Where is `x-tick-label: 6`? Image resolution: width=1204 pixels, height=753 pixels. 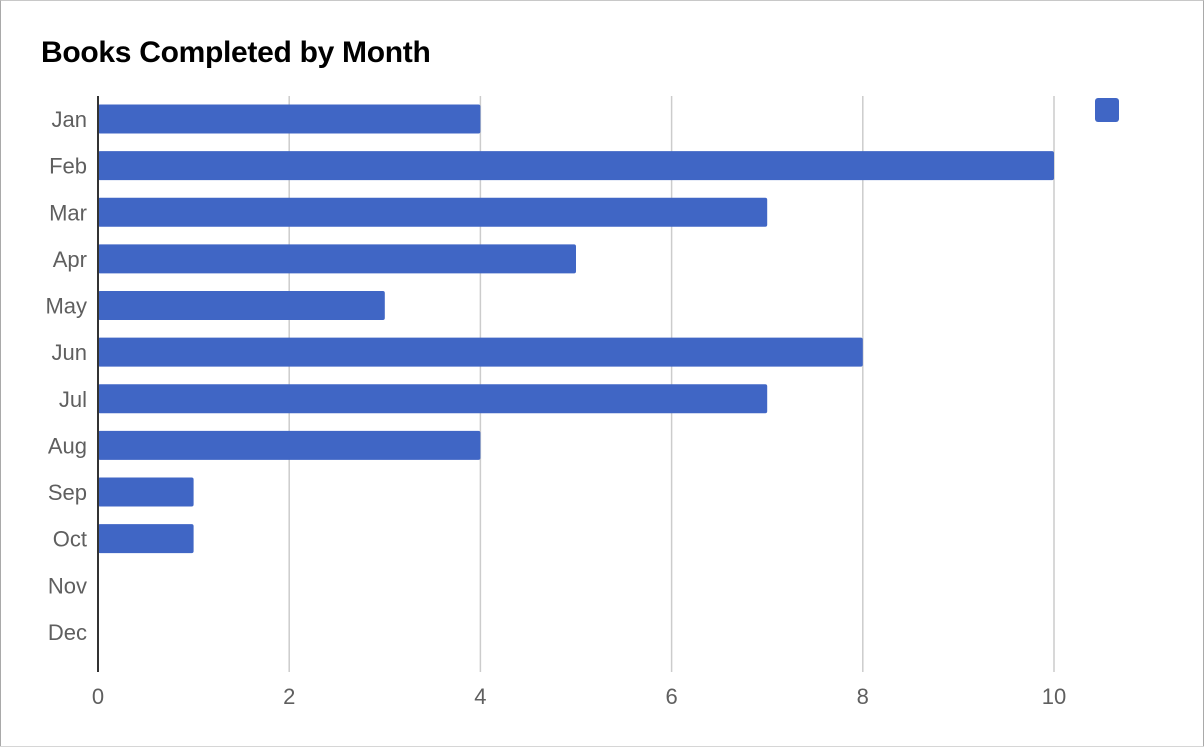
x-tick-label: 6 is located at coordinates (671, 696).